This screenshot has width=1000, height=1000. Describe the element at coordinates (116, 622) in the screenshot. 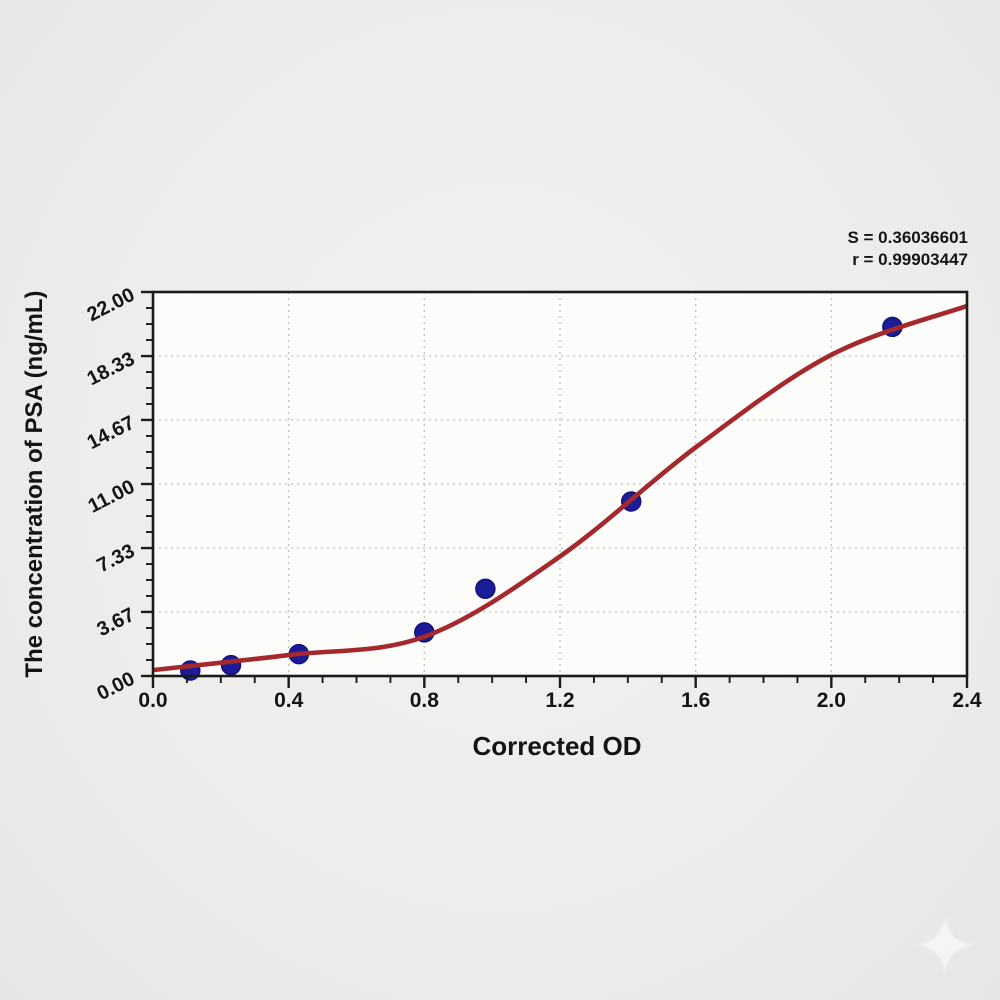

I see `y-tick-label: 3.67` at that location.